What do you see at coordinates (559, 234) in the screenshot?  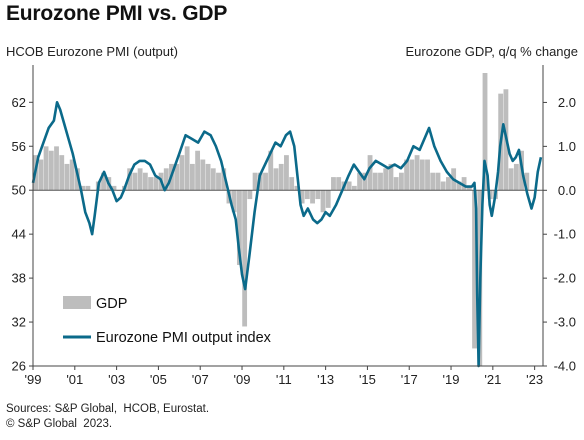 I see `right-tick-labels: 2.0 1.0 0.0 -1.0 -2.0 -3.0 -4.0` at bounding box center [559, 234].